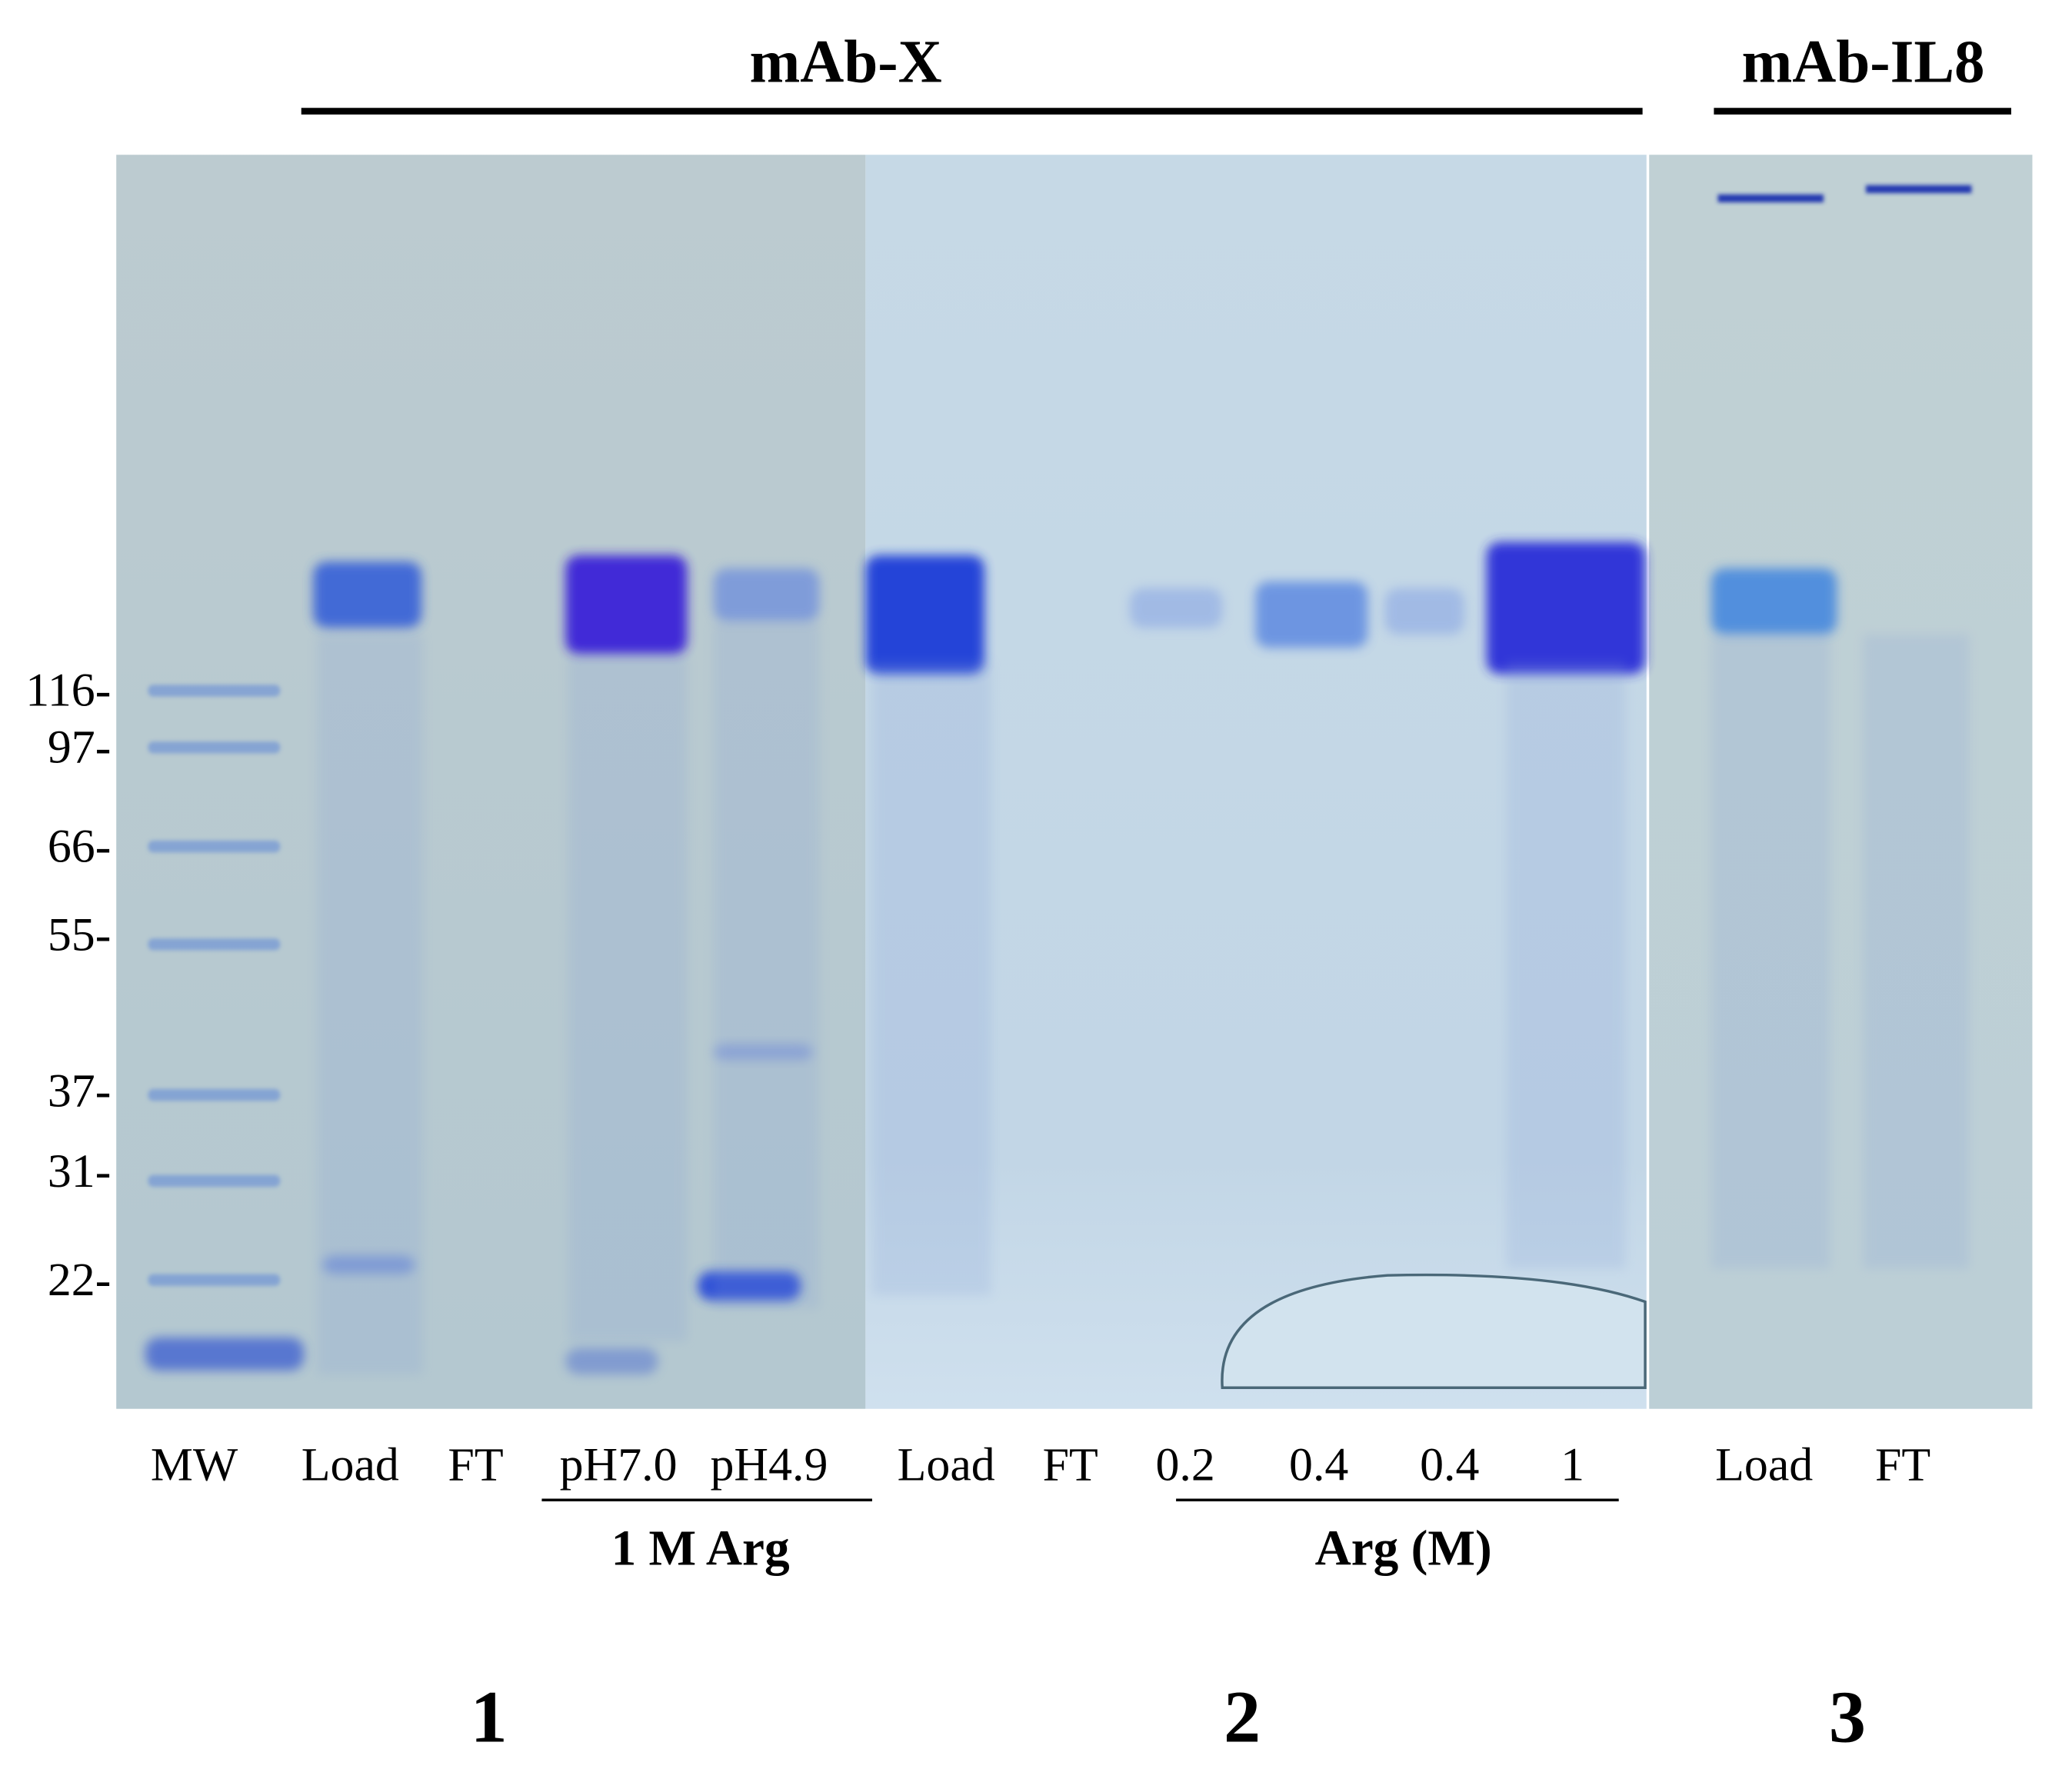  Describe the element at coordinates (79, 935) in the screenshot. I see `marker-label: 55-` at that location.